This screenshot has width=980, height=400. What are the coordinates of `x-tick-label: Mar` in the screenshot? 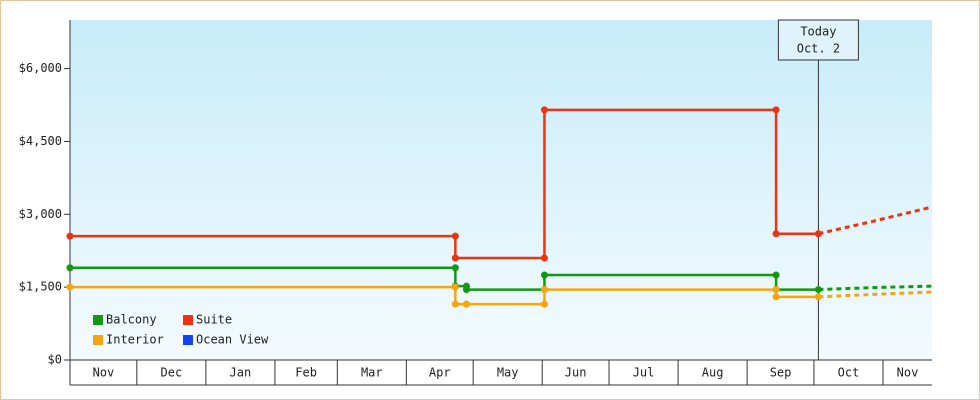 It's located at (372, 373).